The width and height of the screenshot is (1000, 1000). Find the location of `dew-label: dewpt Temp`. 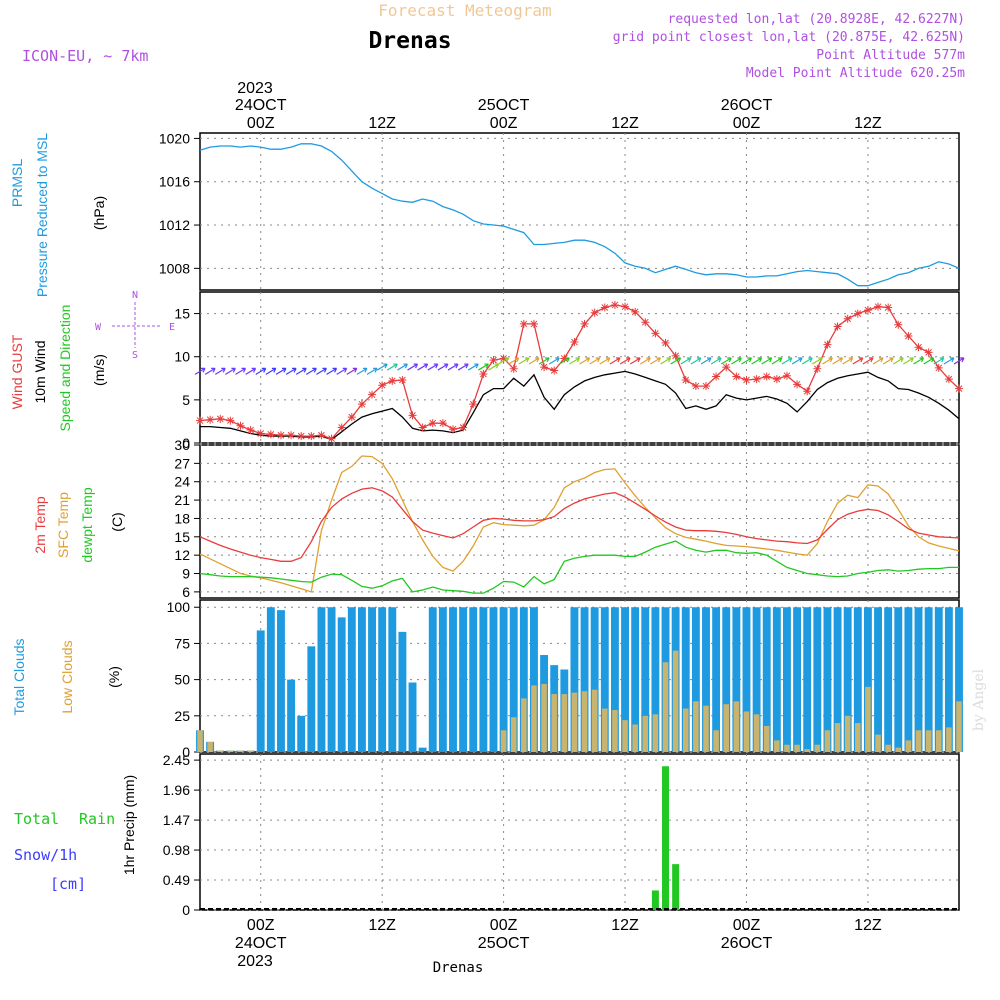

dew-label: dewpt Temp is located at coordinates (87, 524).